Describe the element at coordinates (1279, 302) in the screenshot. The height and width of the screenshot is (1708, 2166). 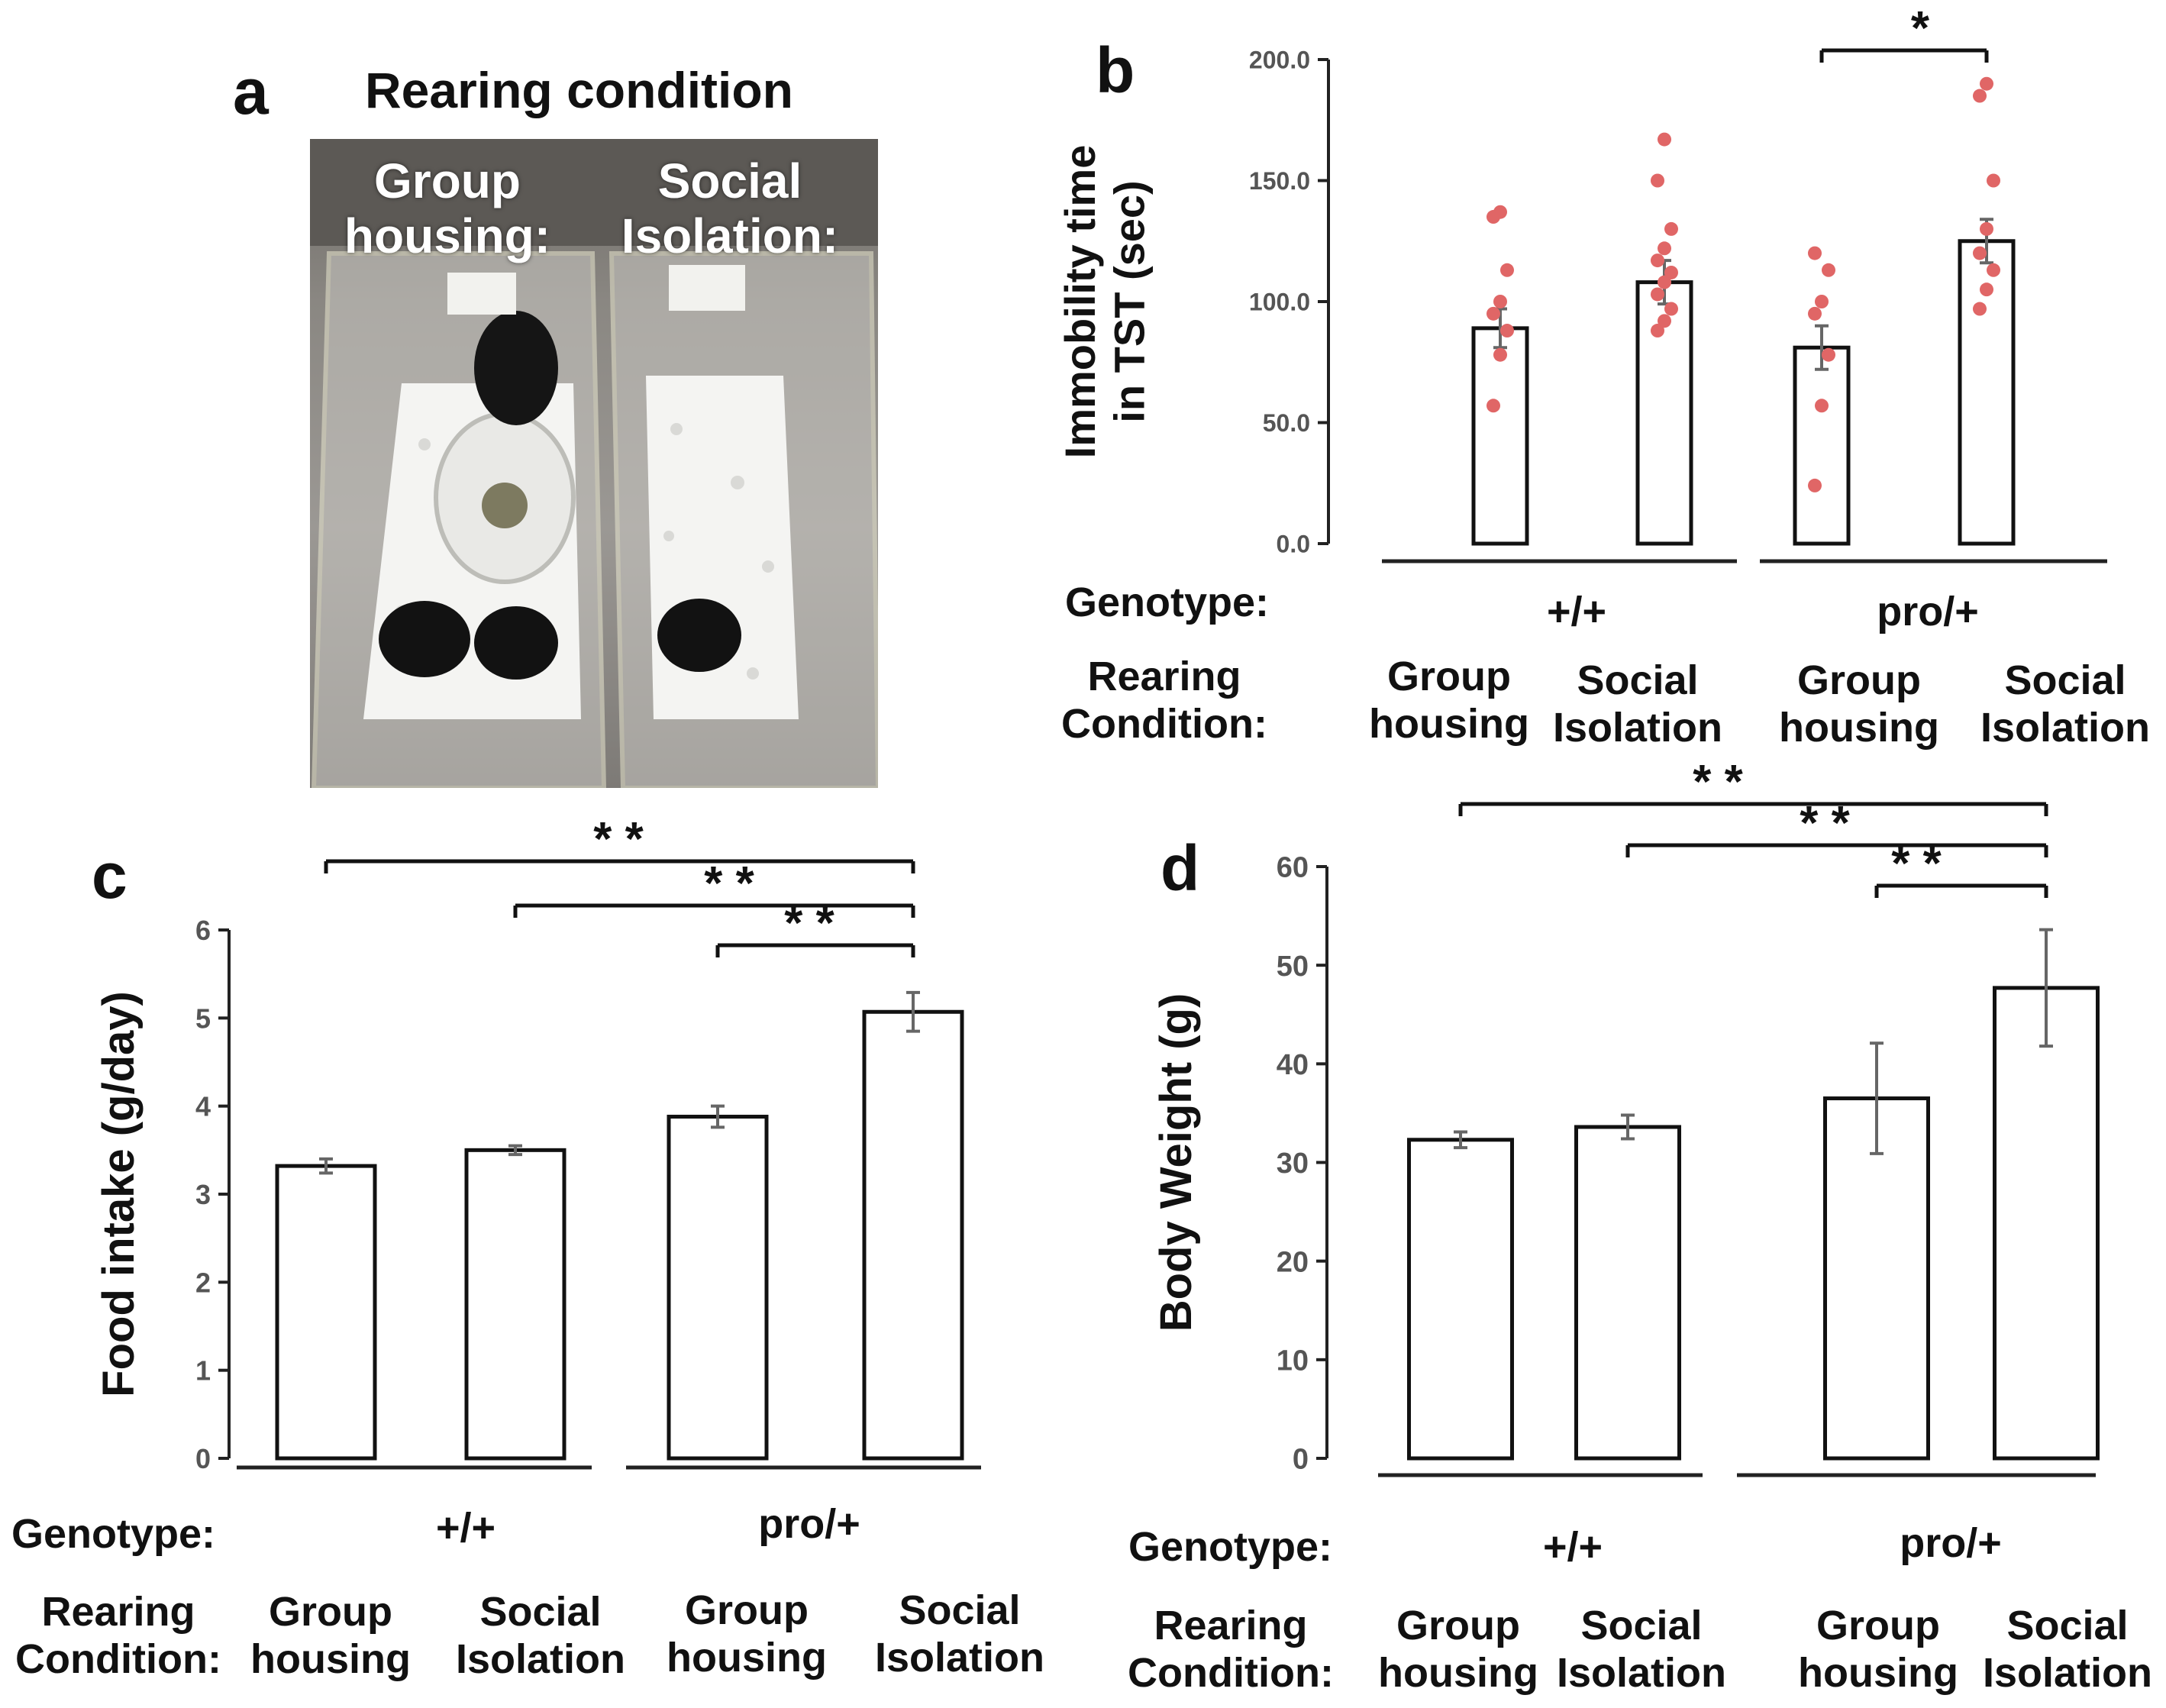
I see `b-y-tick-label: 100.0` at that location.